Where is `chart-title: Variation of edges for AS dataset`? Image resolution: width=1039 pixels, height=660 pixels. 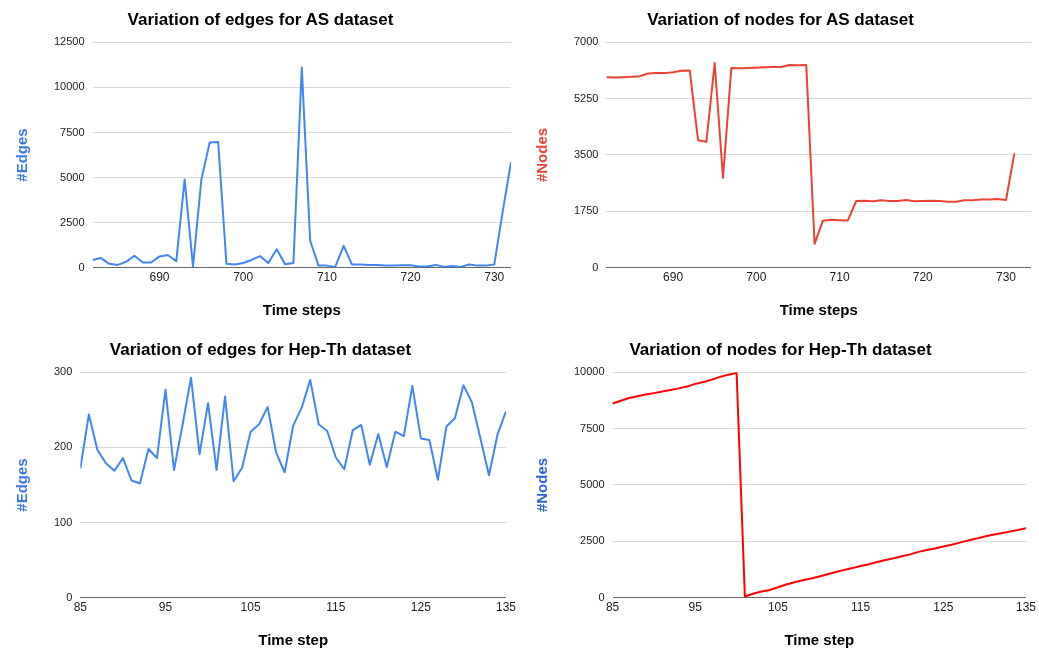
chart-title: Variation of edges for AS dataset is located at coordinates (260, 19).